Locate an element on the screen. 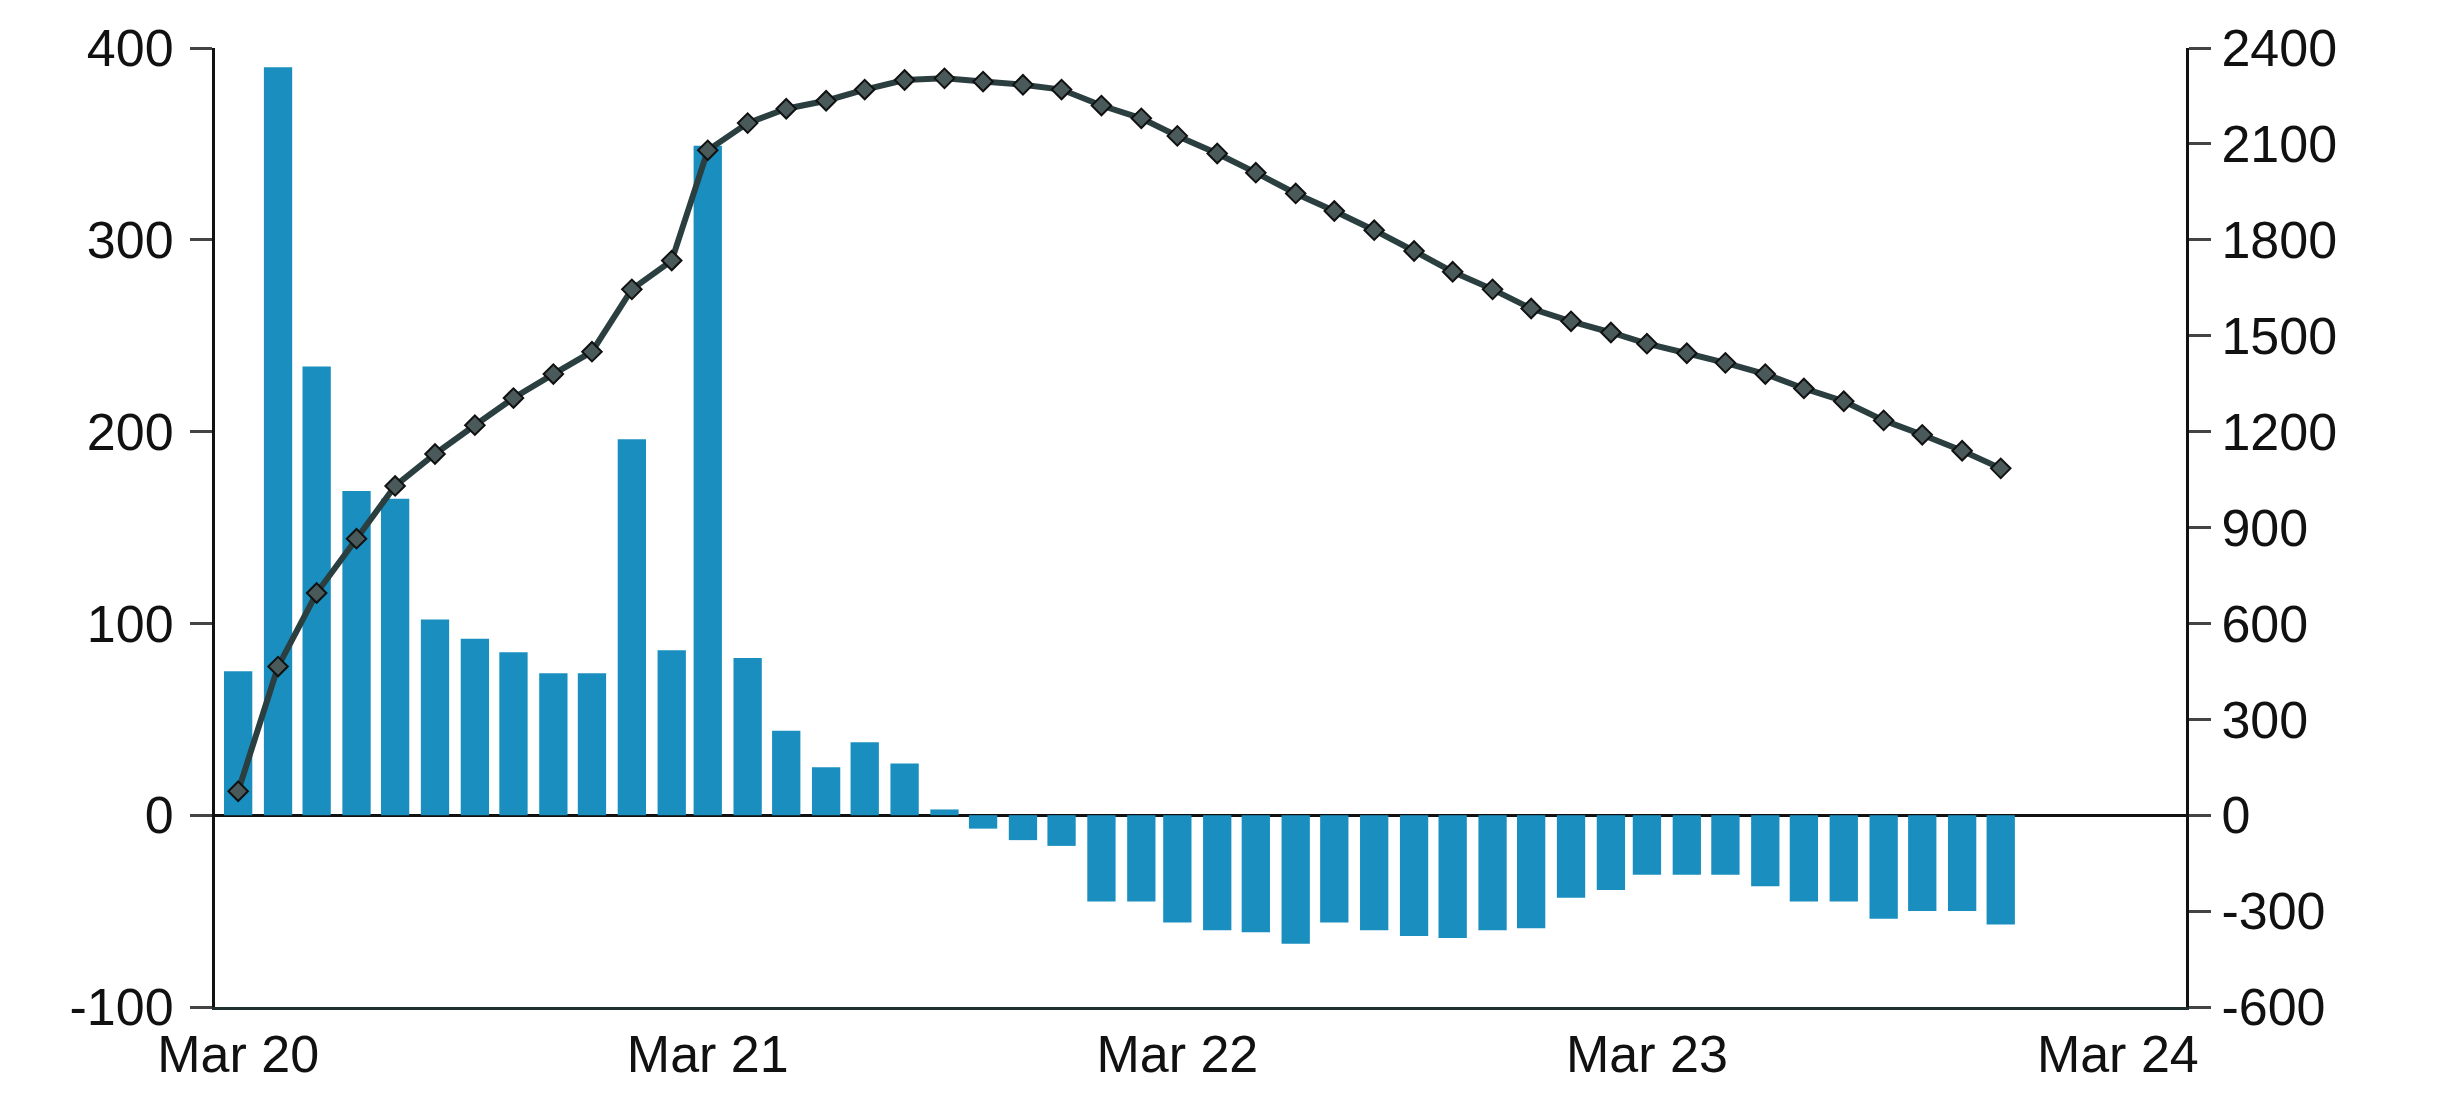 The height and width of the screenshot is (1102, 2441). x-tick-label: Mar 22 is located at coordinates (1177, 1054).